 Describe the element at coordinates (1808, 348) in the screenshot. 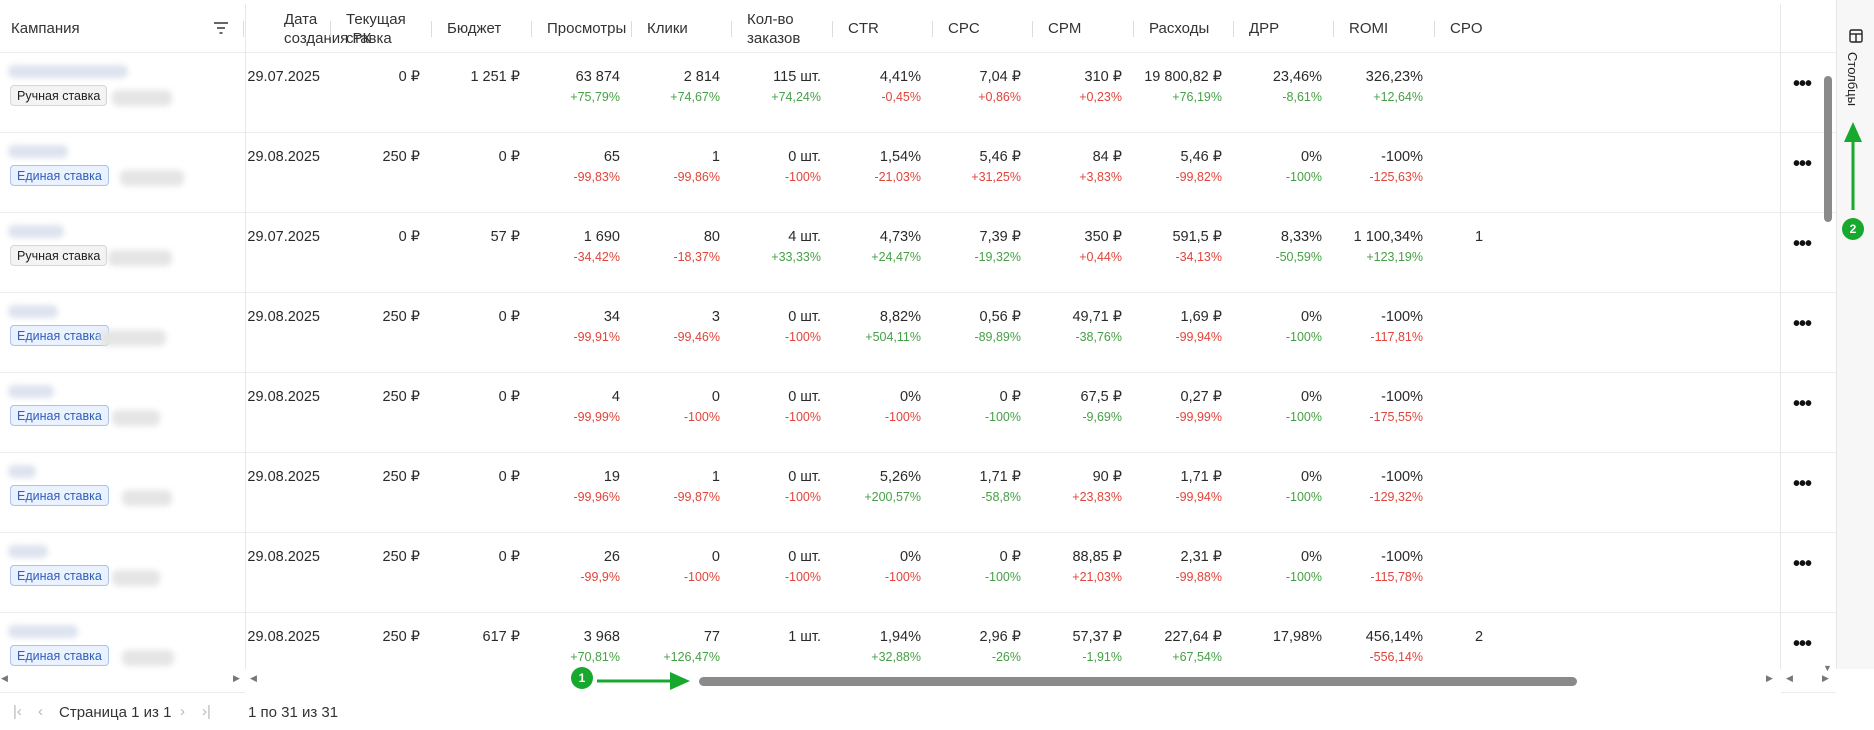

I see `row-actions-column: ••• ••• ••• ••• ••• ••• ••• ••• ▼` at that location.